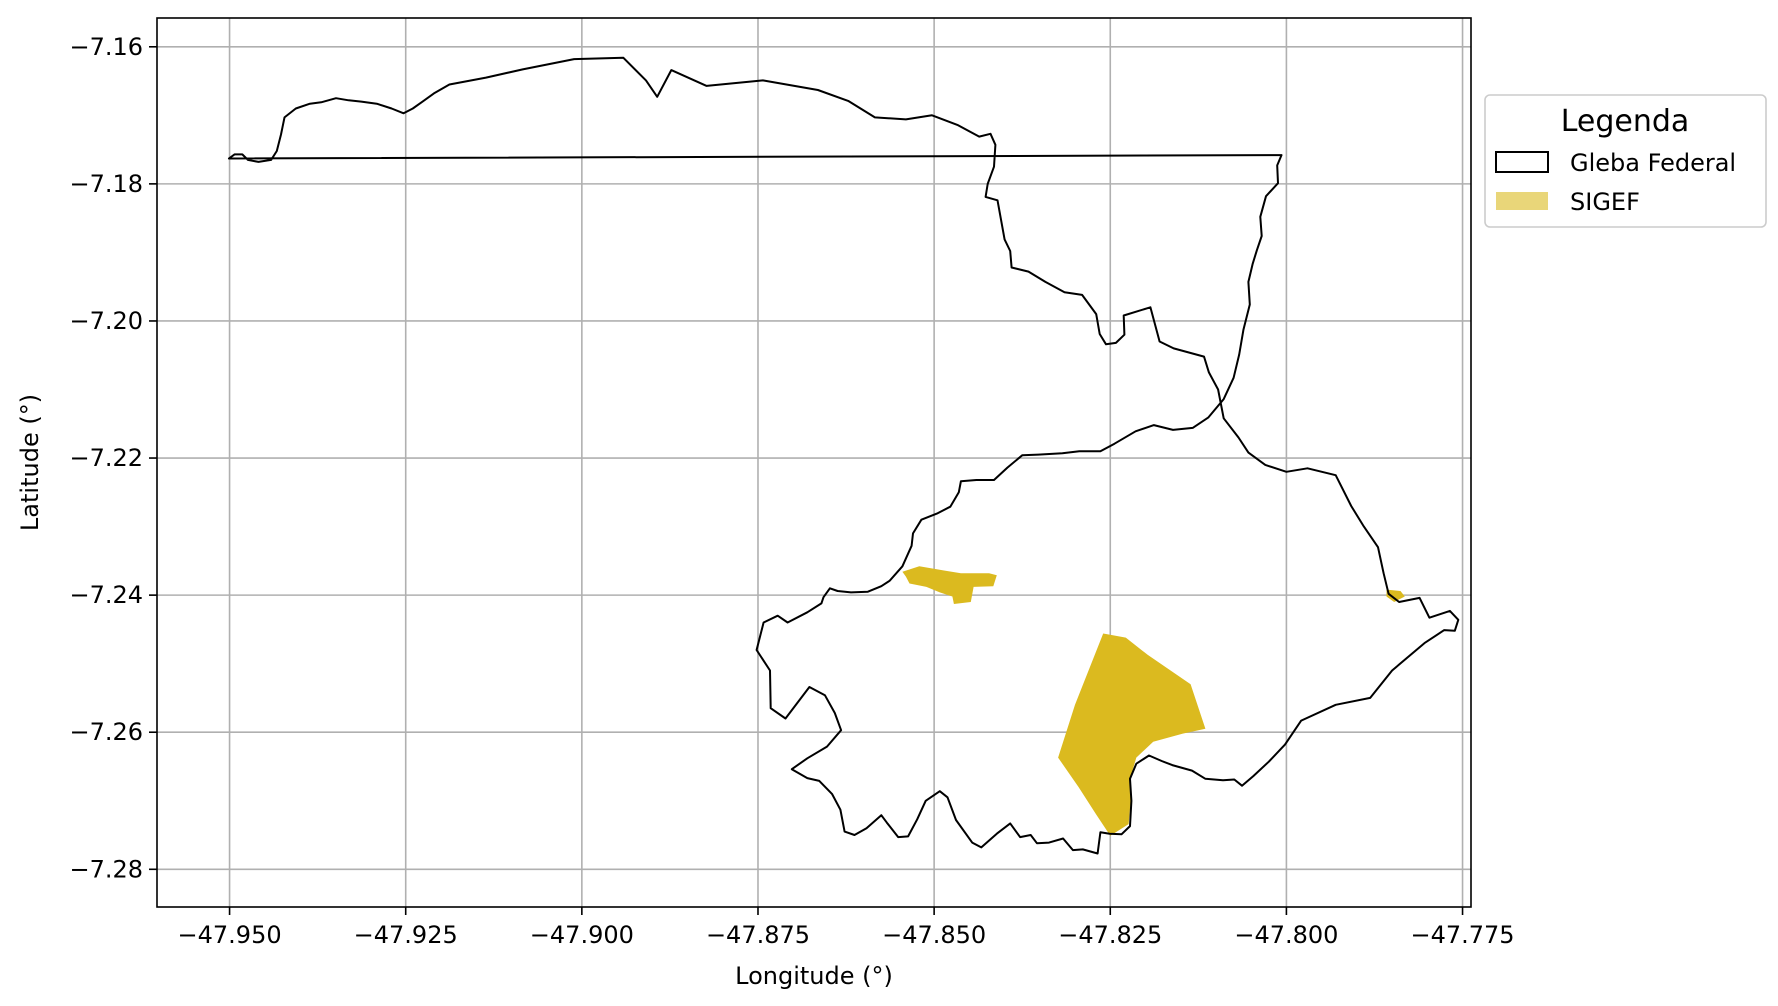 The width and height of the screenshot is (1778, 1006). Describe the element at coordinates (758, 935) in the screenshot. I see `x-tick-label: −47.875` at that location.